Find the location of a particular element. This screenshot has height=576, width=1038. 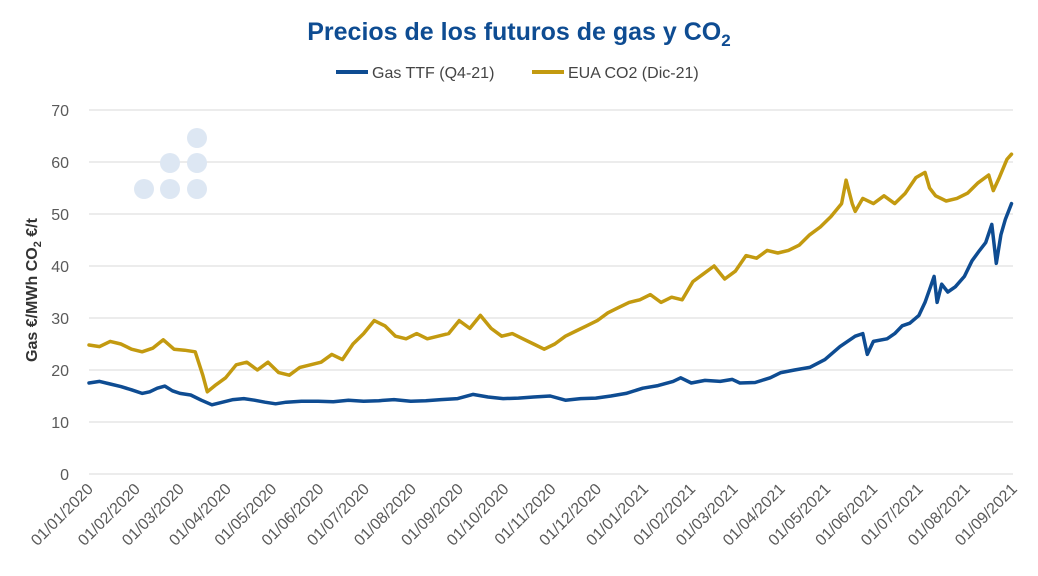

chart-title: Precios de los futuros de gas y CO2 is located at coordinates (518, 34).